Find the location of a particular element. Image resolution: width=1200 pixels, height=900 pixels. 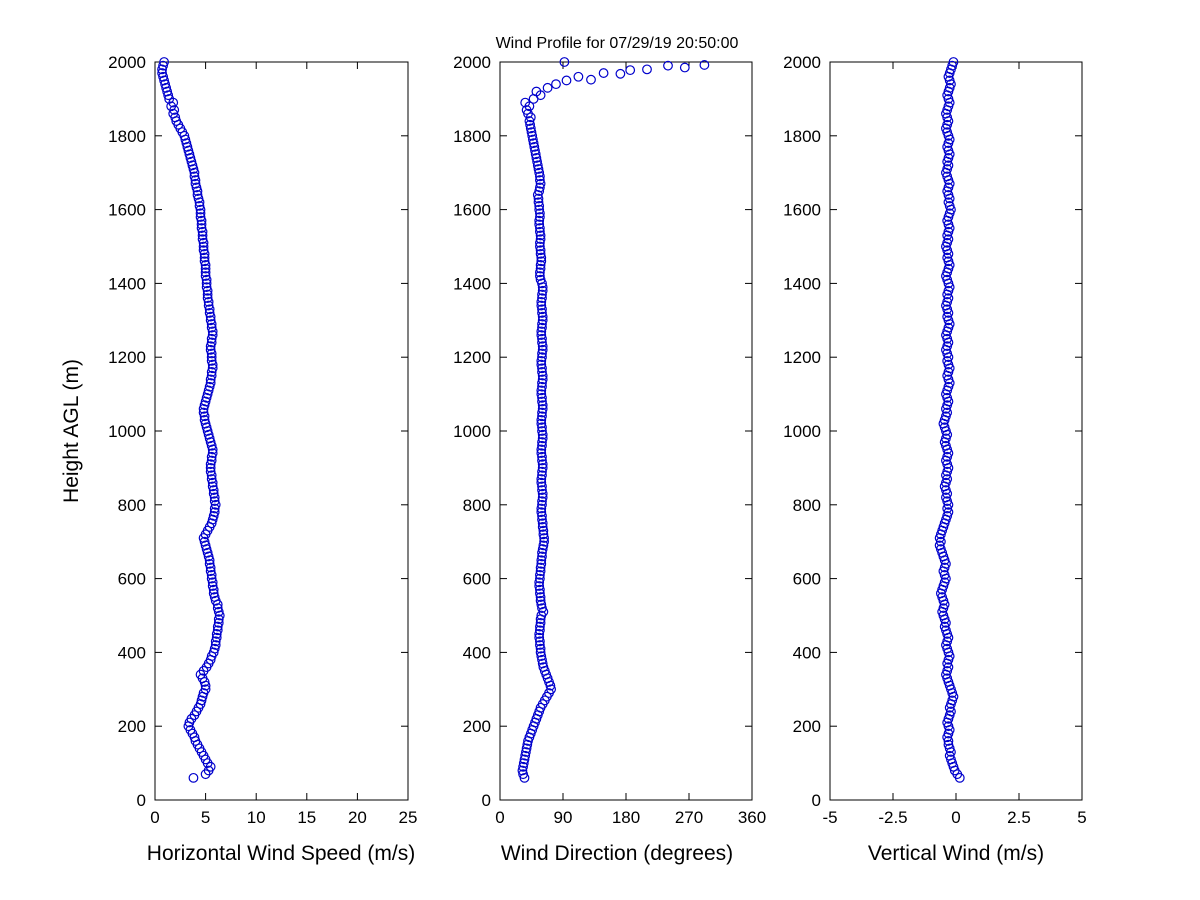

x-tick-label: 15 is located at coordinates (306, 817).